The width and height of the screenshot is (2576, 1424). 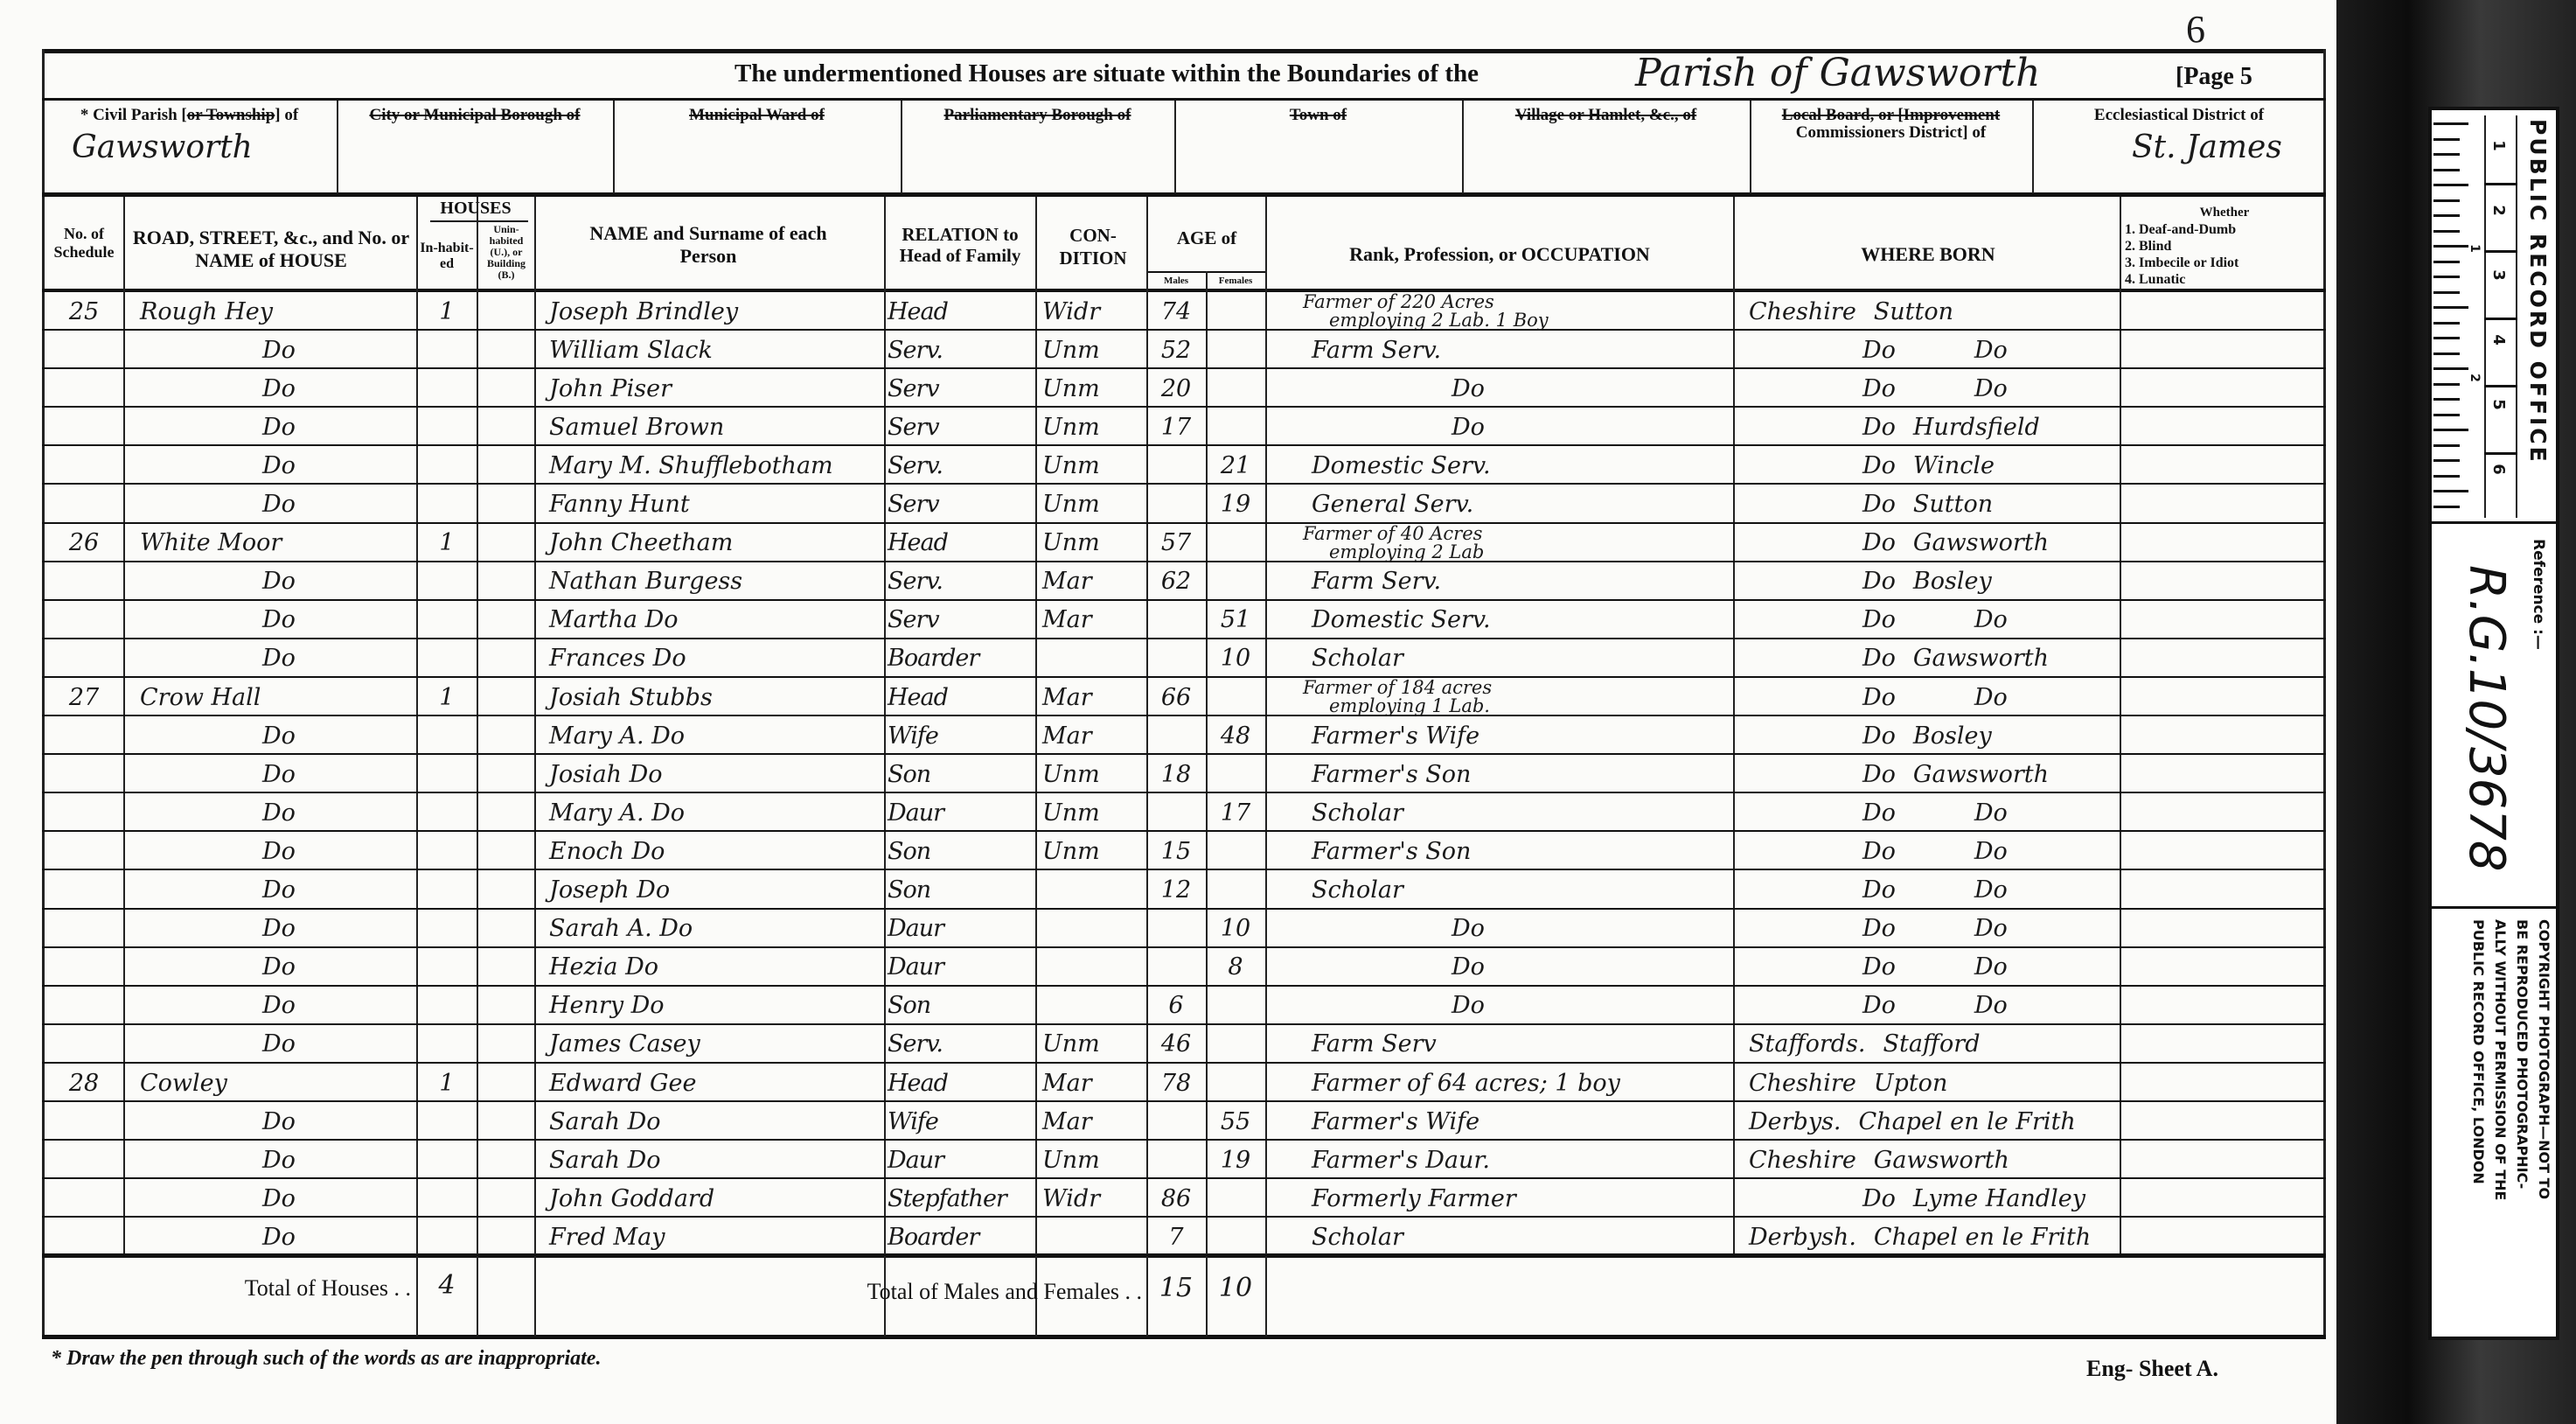 I want to click on relation: Serv., so click(x=915, y=582).